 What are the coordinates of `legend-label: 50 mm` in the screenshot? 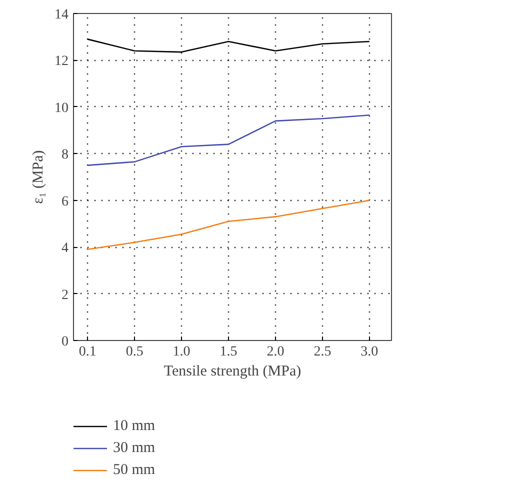 It's located at (134, 470).